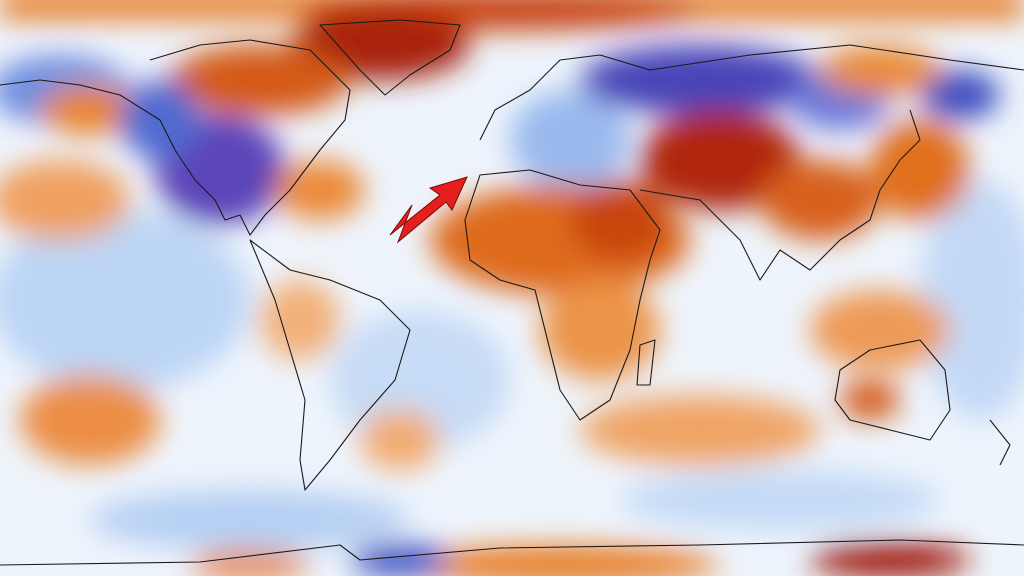 This screenshot has height=576, width=1024. What do you see at coordinates (428, 210) in the screenshot?
I see `pointer-arrow` at bounding box center [428, 210].